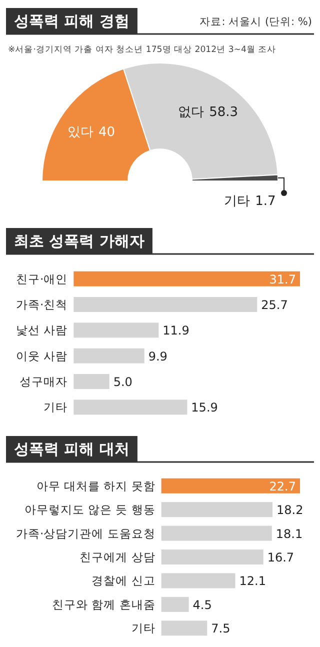  Describe the element at coordinates (142, 50) in the screenshot. I see `text: ※서울·경기지역 가출 여자 청소년 175명 대상 2012년 3~4월 조사` at that location.